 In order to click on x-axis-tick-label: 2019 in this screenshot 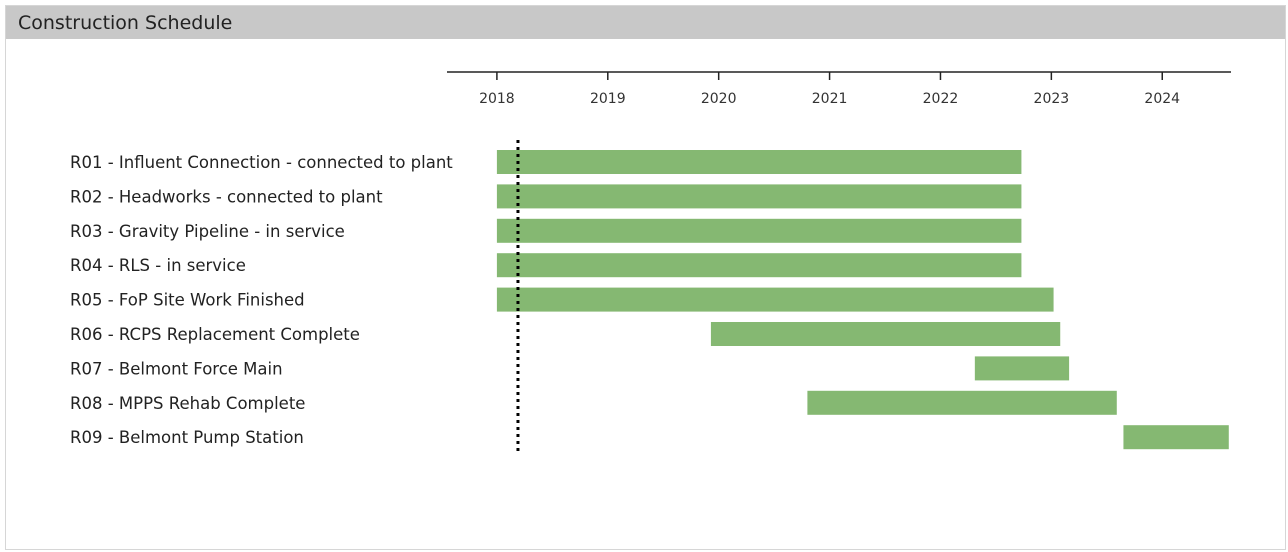, I will do `click(608, 99)`.